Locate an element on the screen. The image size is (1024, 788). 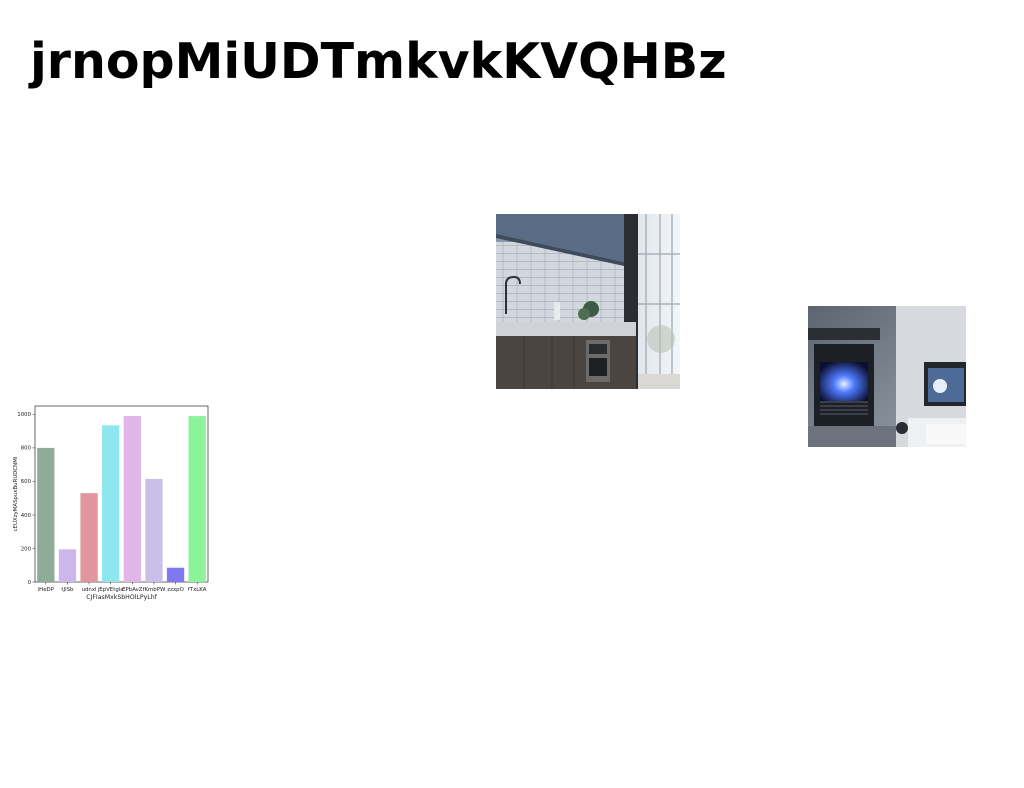
bar-zzxpO is located at coordinates (175, 574).